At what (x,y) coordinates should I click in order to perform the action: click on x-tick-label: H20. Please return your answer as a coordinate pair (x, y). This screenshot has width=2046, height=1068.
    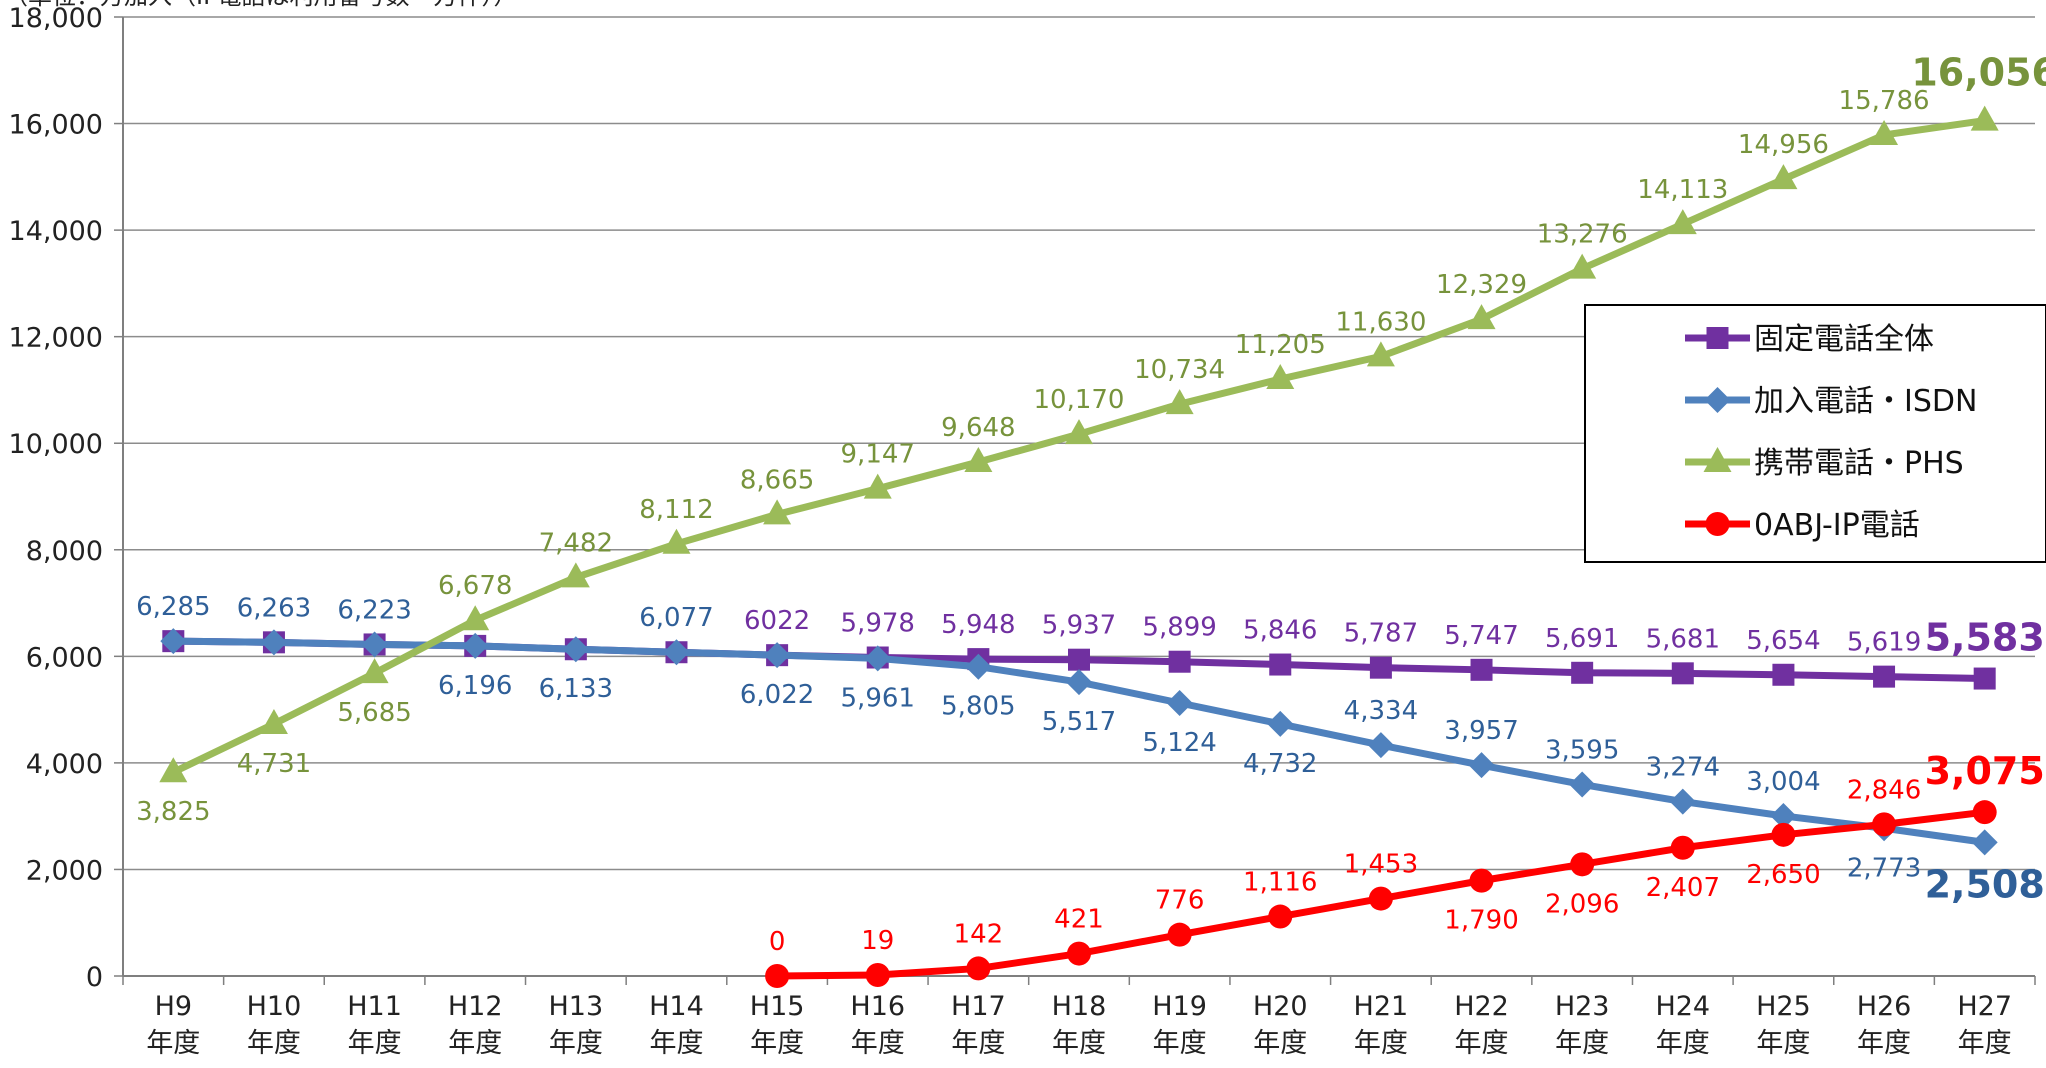
    Looking at the image, I should click on (1280, 1006).